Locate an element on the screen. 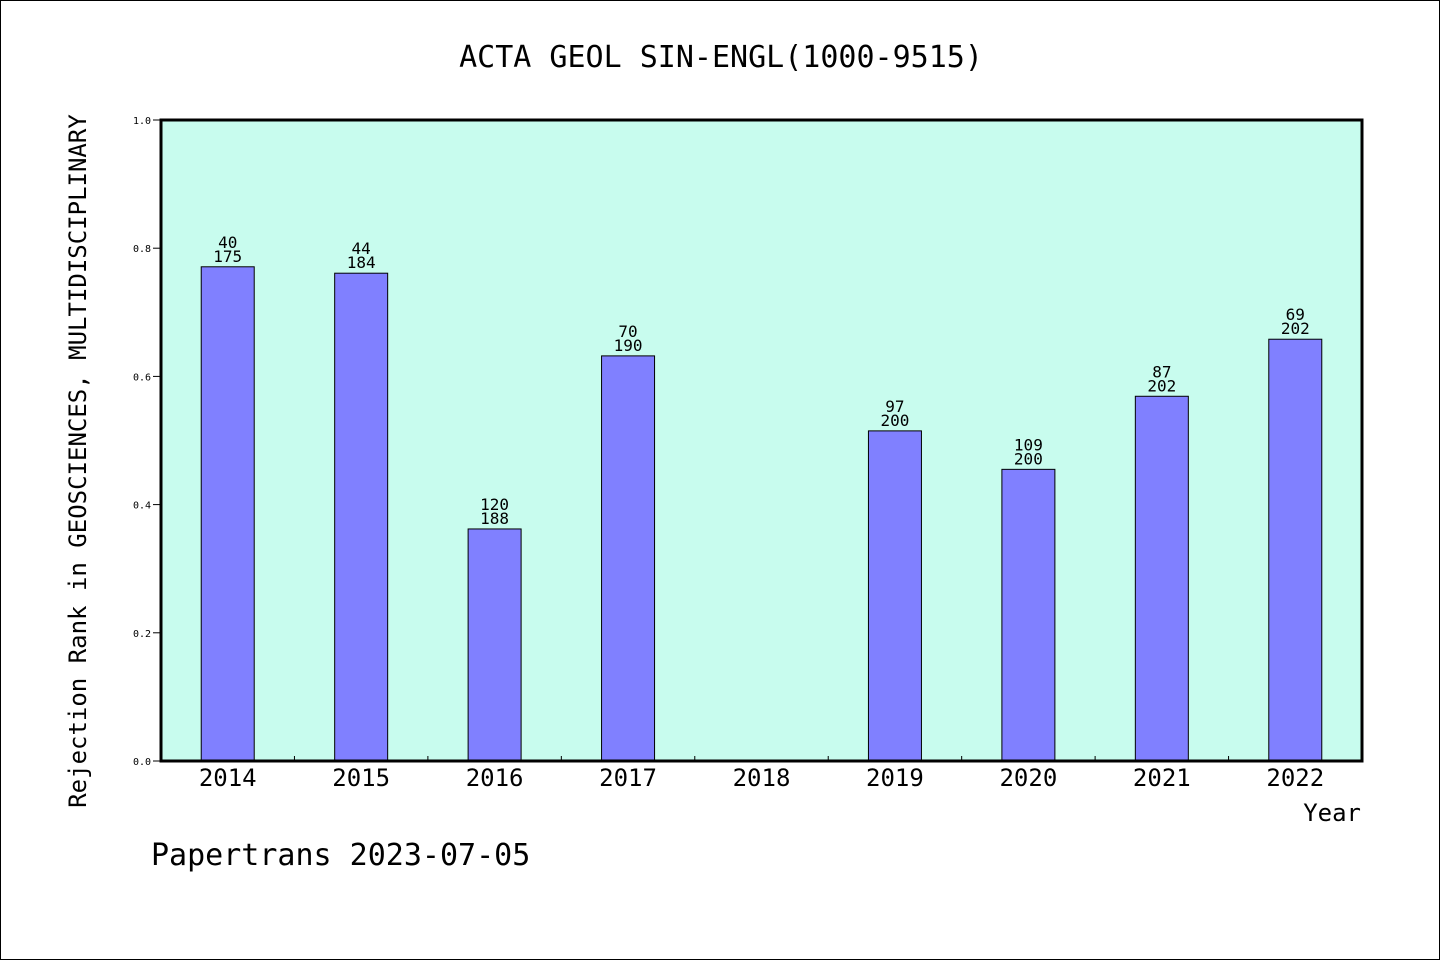 This screenshot has height=961, width=1440. bar-total-label: 175 is located at coordinates (227, 256).